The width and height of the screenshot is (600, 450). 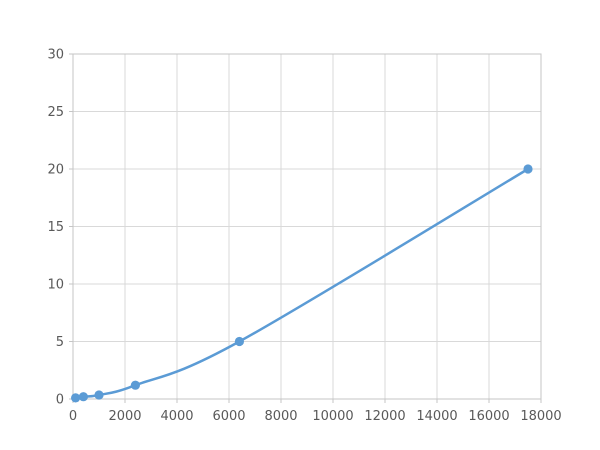 What do you see at coordinates (540, 416) in the screenshot?
I see `x-tick-label: 18000` at bounding box center [540, 416].